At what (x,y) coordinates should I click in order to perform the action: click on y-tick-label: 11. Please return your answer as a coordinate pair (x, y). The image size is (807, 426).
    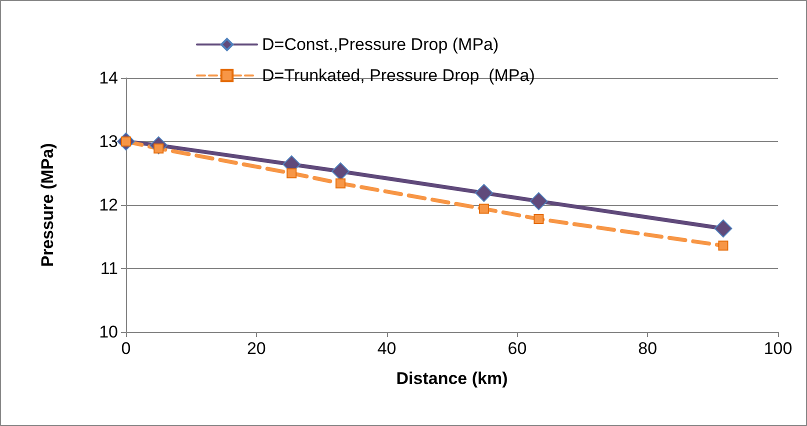
    Looking at the image, I should click on (109, 268).